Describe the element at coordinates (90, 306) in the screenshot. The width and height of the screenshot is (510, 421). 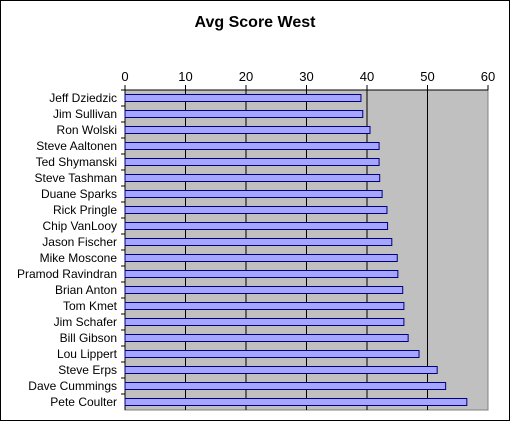
I see `category-label: Tom Kmet` at that location.